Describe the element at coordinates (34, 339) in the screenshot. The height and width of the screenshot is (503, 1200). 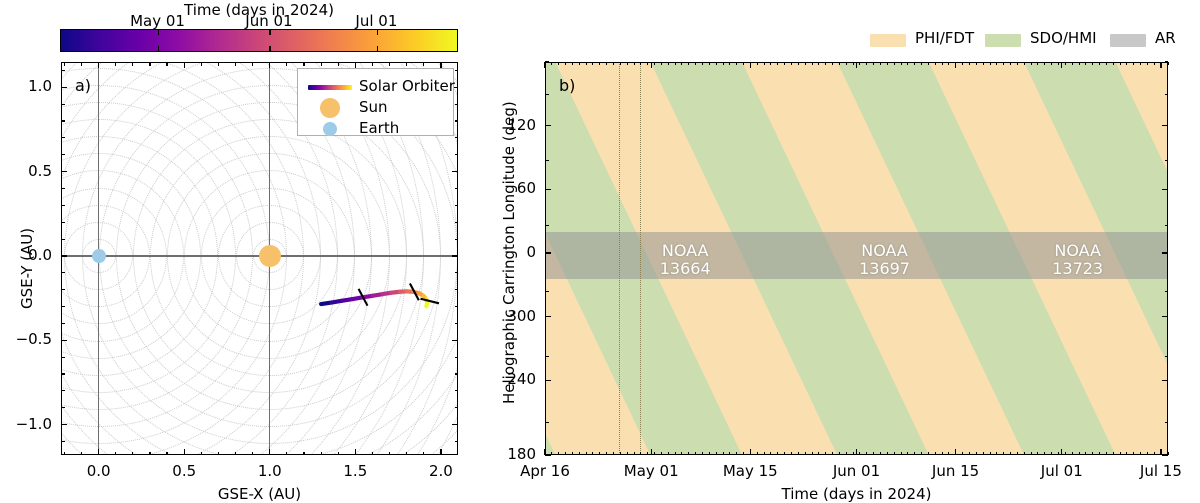
I see `panel-a-ytick-label: −0.5` at that location.